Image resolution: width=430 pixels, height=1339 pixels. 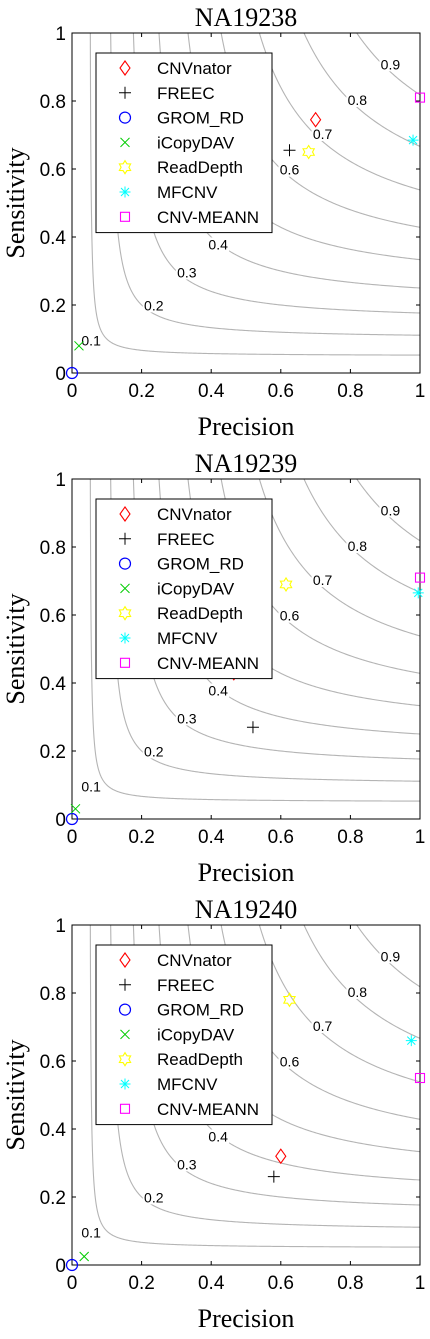 I want to click on legend-marker-cnv-meann, so click(x=125, y=1108).